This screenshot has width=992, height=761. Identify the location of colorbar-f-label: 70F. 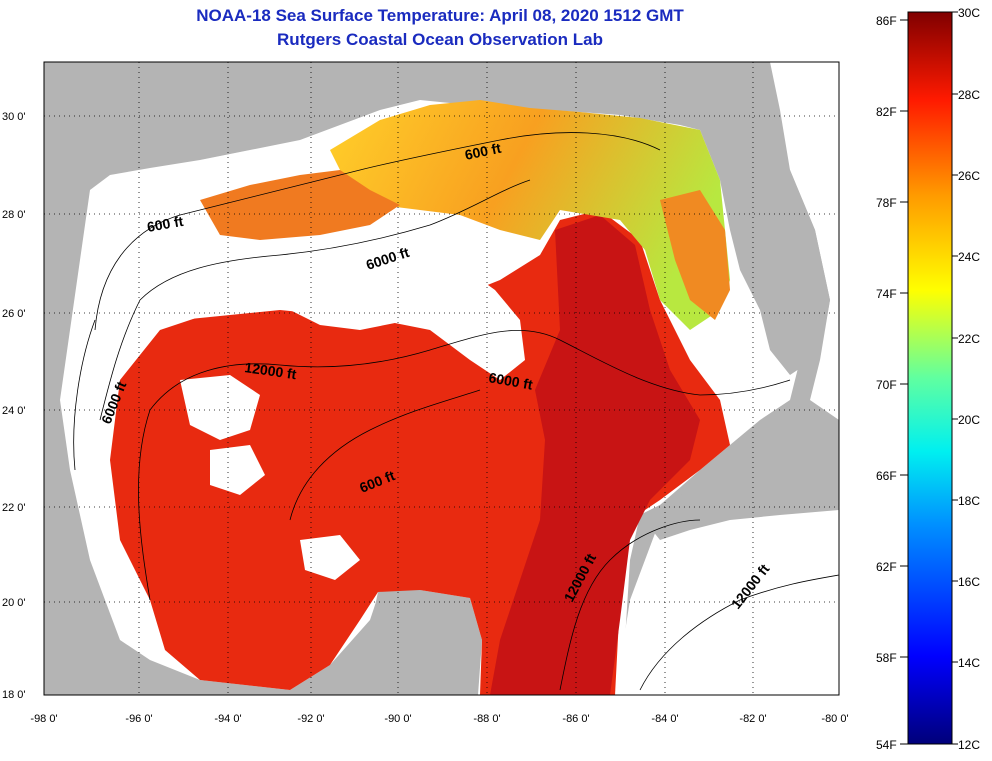
(886, 385).